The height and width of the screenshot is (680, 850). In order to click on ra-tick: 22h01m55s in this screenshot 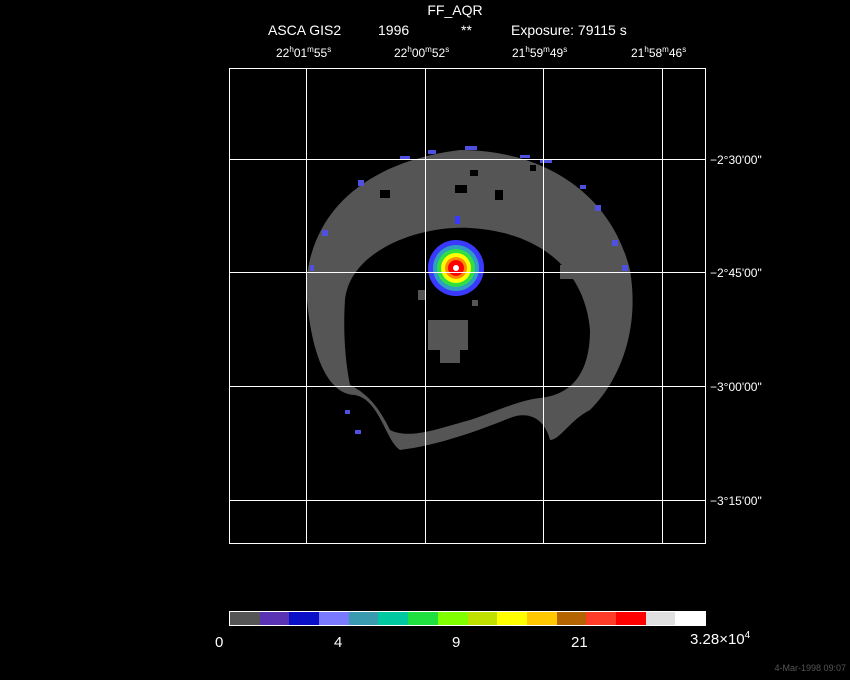, I will do `click(304, 52)`.